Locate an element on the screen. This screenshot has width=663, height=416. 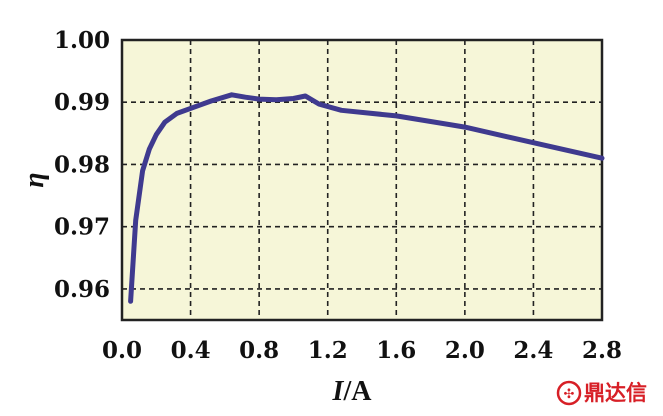
x-tick-labels: 0.0 0.4 0.8 1.2 1.6 2.0 2.4 2.8 is located at coordinates (362, 350).